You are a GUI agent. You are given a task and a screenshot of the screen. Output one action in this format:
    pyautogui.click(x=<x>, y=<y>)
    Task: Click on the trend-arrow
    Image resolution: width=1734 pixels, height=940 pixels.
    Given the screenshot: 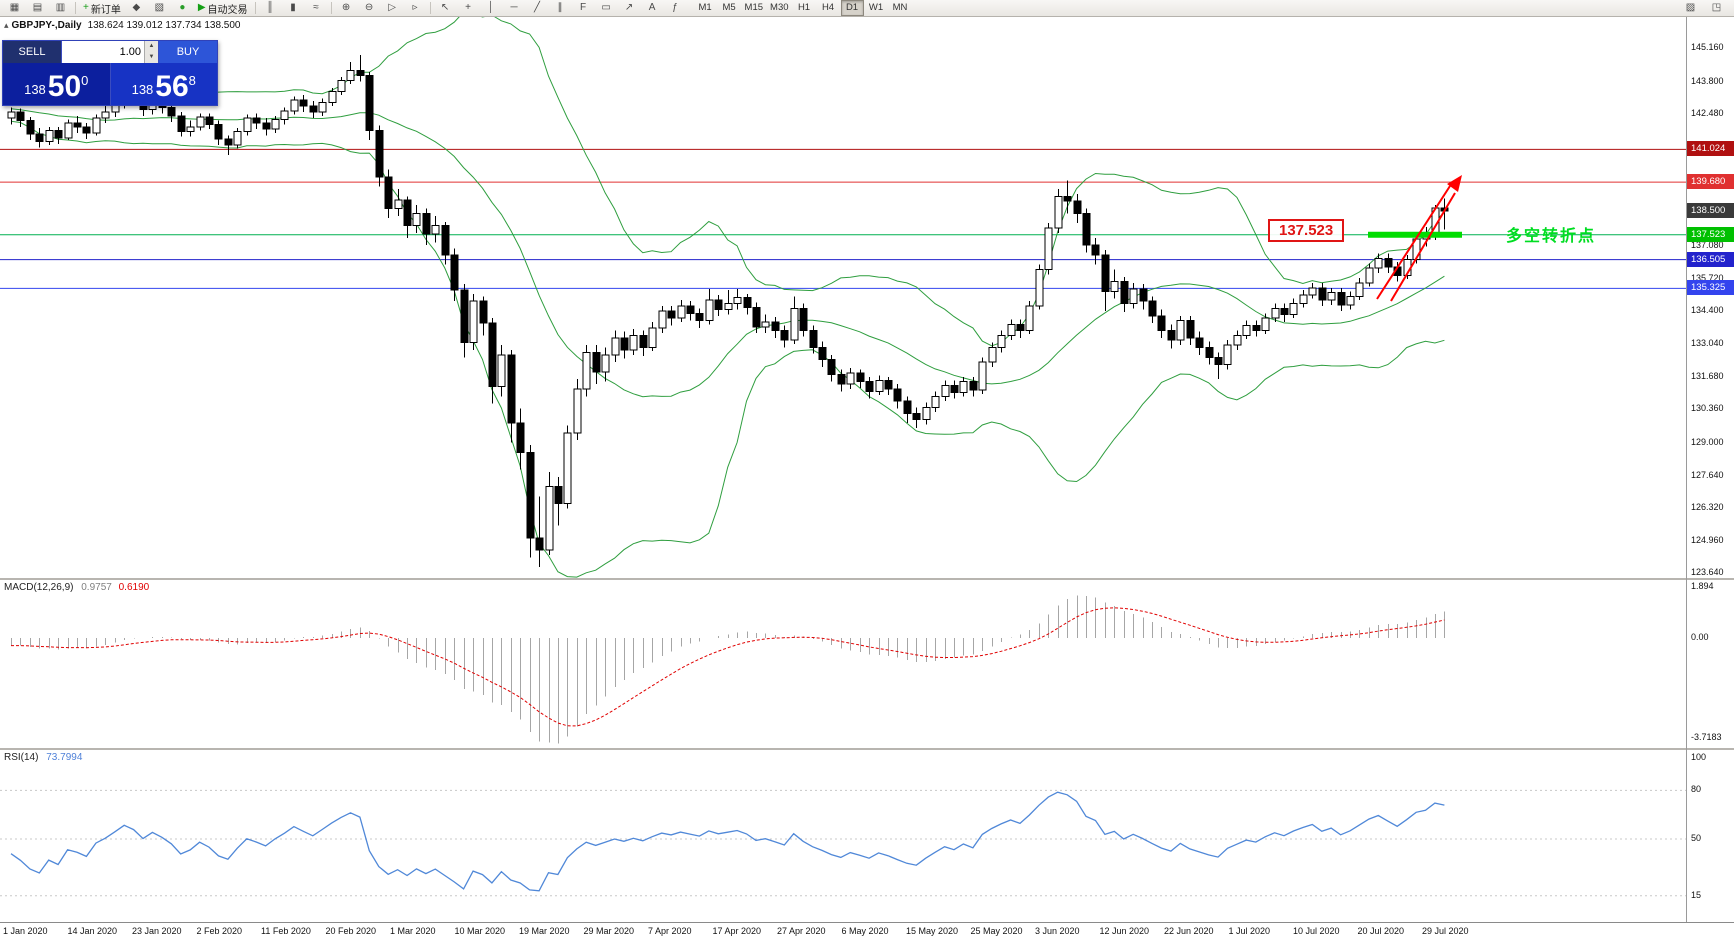 What is the action you would take?
    pyautogui.click(x=1419, y=238)
    